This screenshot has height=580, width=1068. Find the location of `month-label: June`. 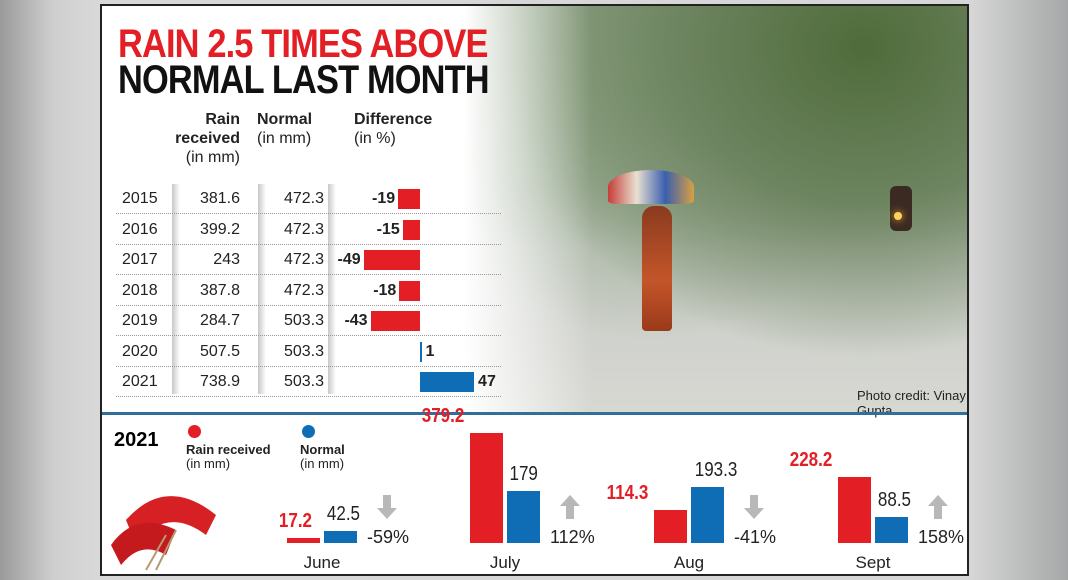

month-label: June is located at coordinates (322, 562).